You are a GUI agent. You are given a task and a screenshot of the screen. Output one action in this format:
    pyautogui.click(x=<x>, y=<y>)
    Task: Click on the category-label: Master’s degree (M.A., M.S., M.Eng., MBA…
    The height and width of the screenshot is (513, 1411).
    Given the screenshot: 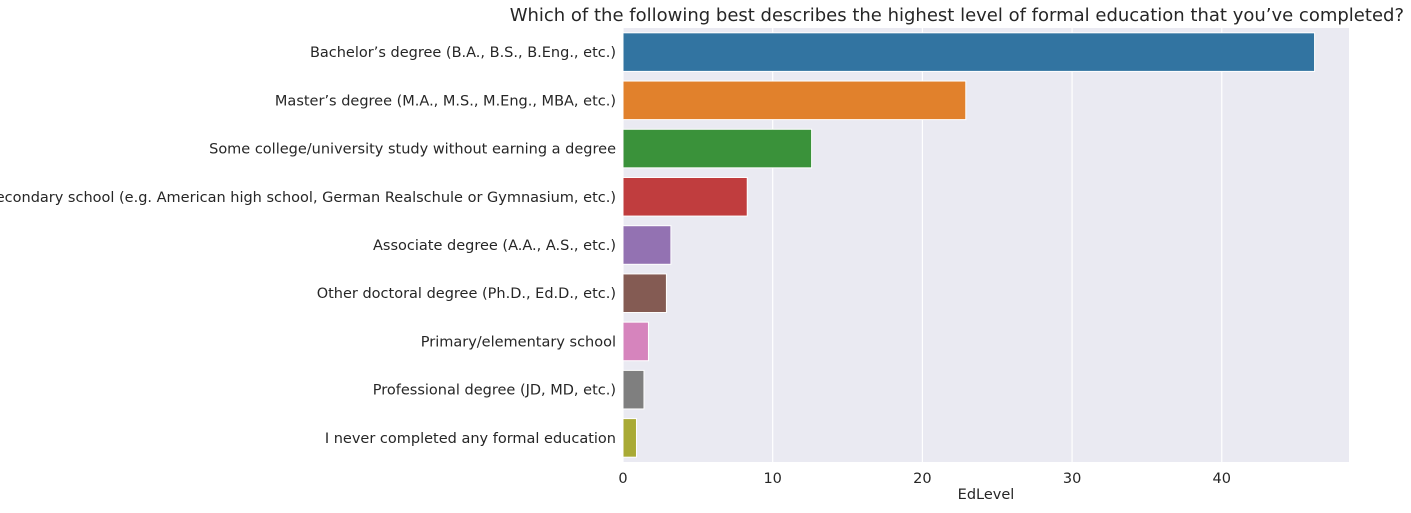 What is the action you would take?
    pyautogui.click(x=445, y=101)
    